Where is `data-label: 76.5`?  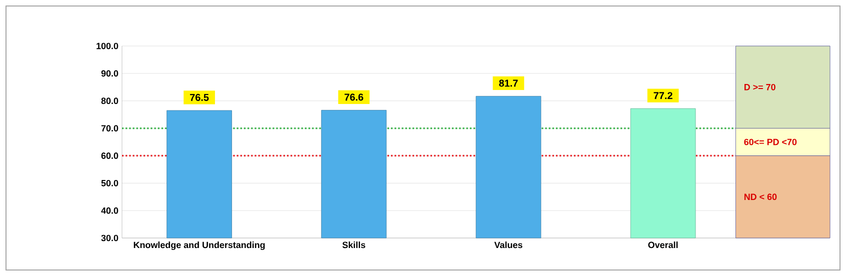 data-label: 76.5 is located at coordinates (199, 97).